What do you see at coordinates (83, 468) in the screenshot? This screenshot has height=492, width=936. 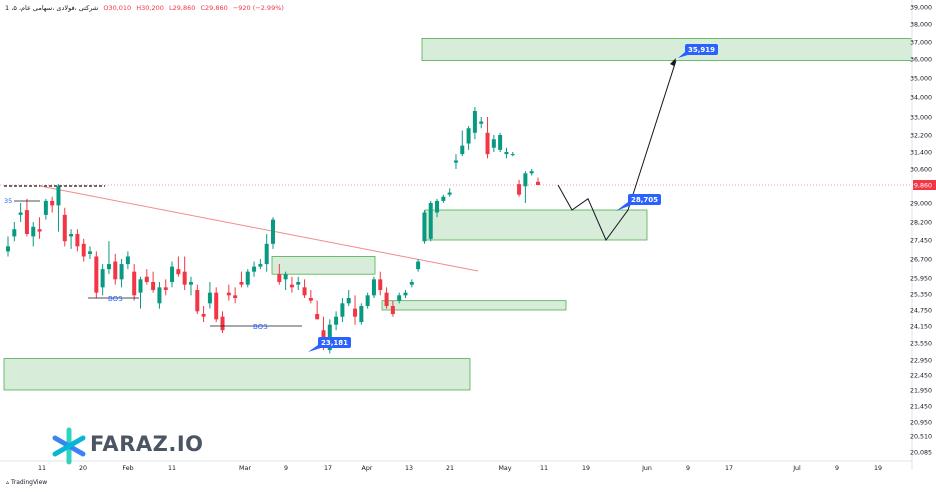 I see `x-tick-label: 20` at bounding box center [83, 468].